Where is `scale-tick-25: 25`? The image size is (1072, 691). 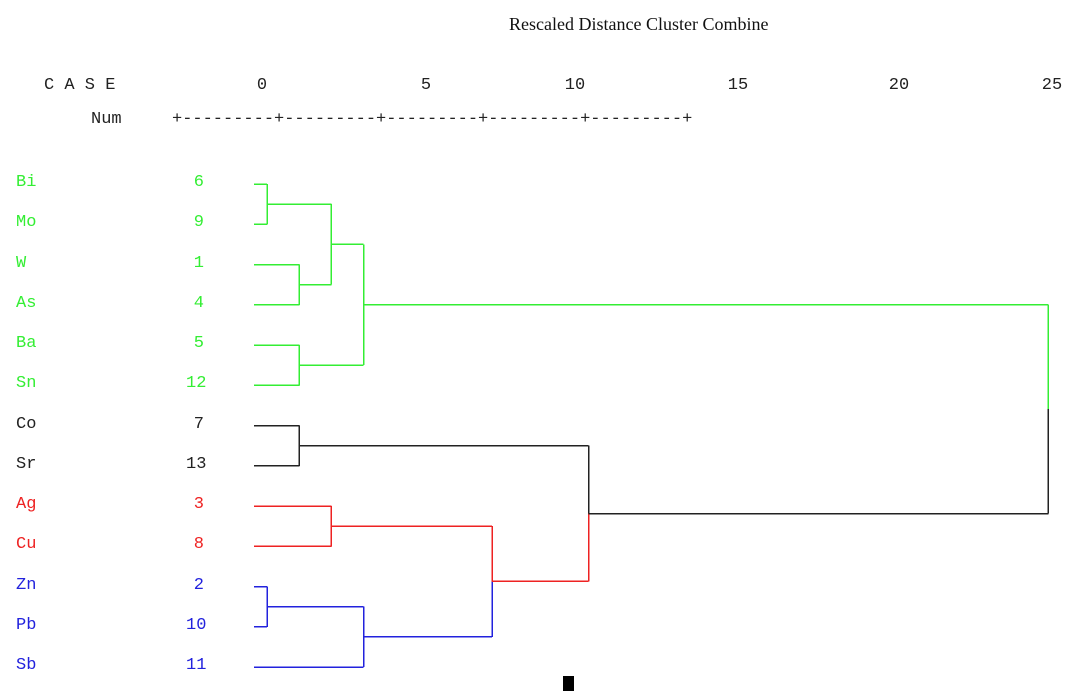
scale-tick-25: 25 is located at coordinates (1052, 85).